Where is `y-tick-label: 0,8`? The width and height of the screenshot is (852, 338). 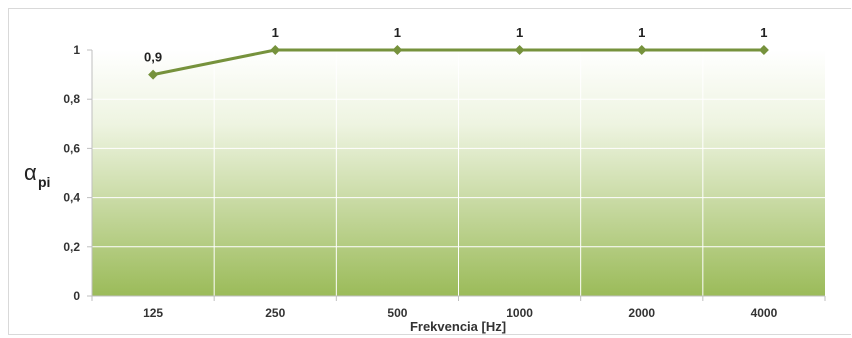 y-tick-label: 0,8 is located at coordinates (71, 99).